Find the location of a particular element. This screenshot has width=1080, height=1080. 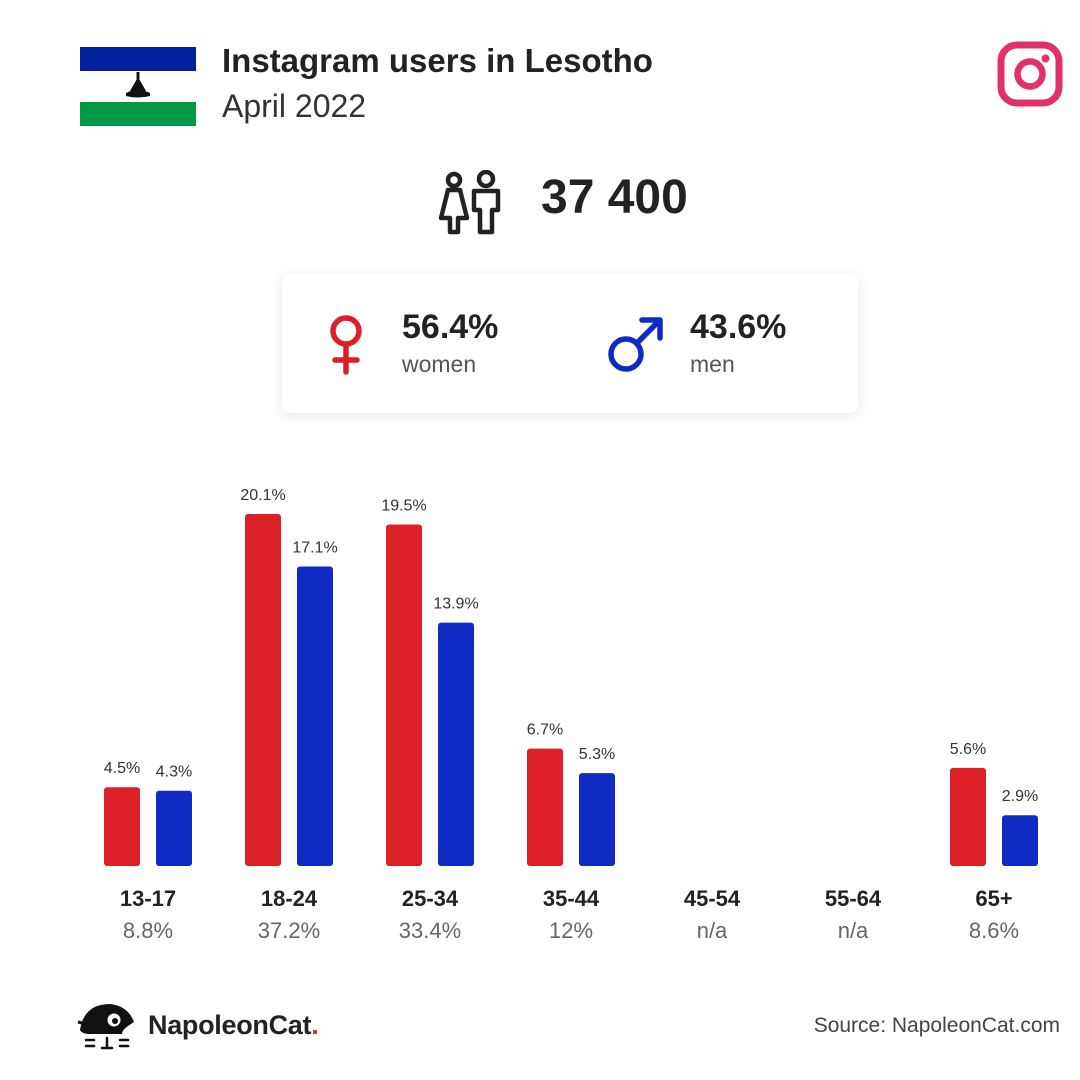

category-total: 37.2% is located at coordinates (289, 930).